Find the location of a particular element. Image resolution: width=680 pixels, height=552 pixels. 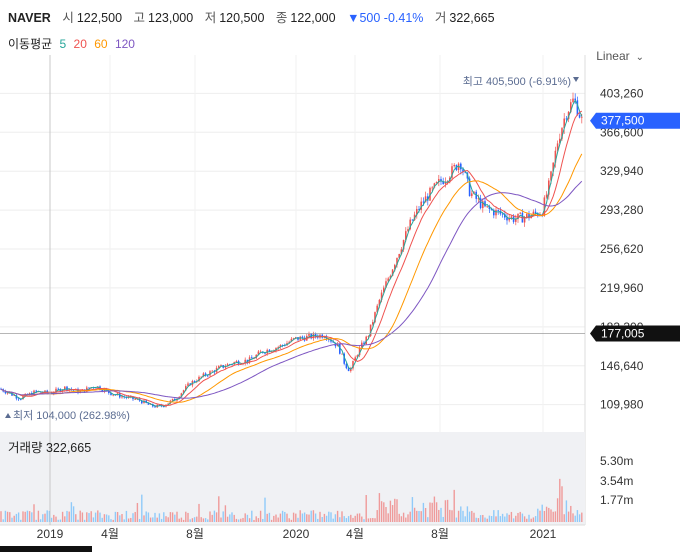

volume-panel-bg is located at coordinates (292, 478).